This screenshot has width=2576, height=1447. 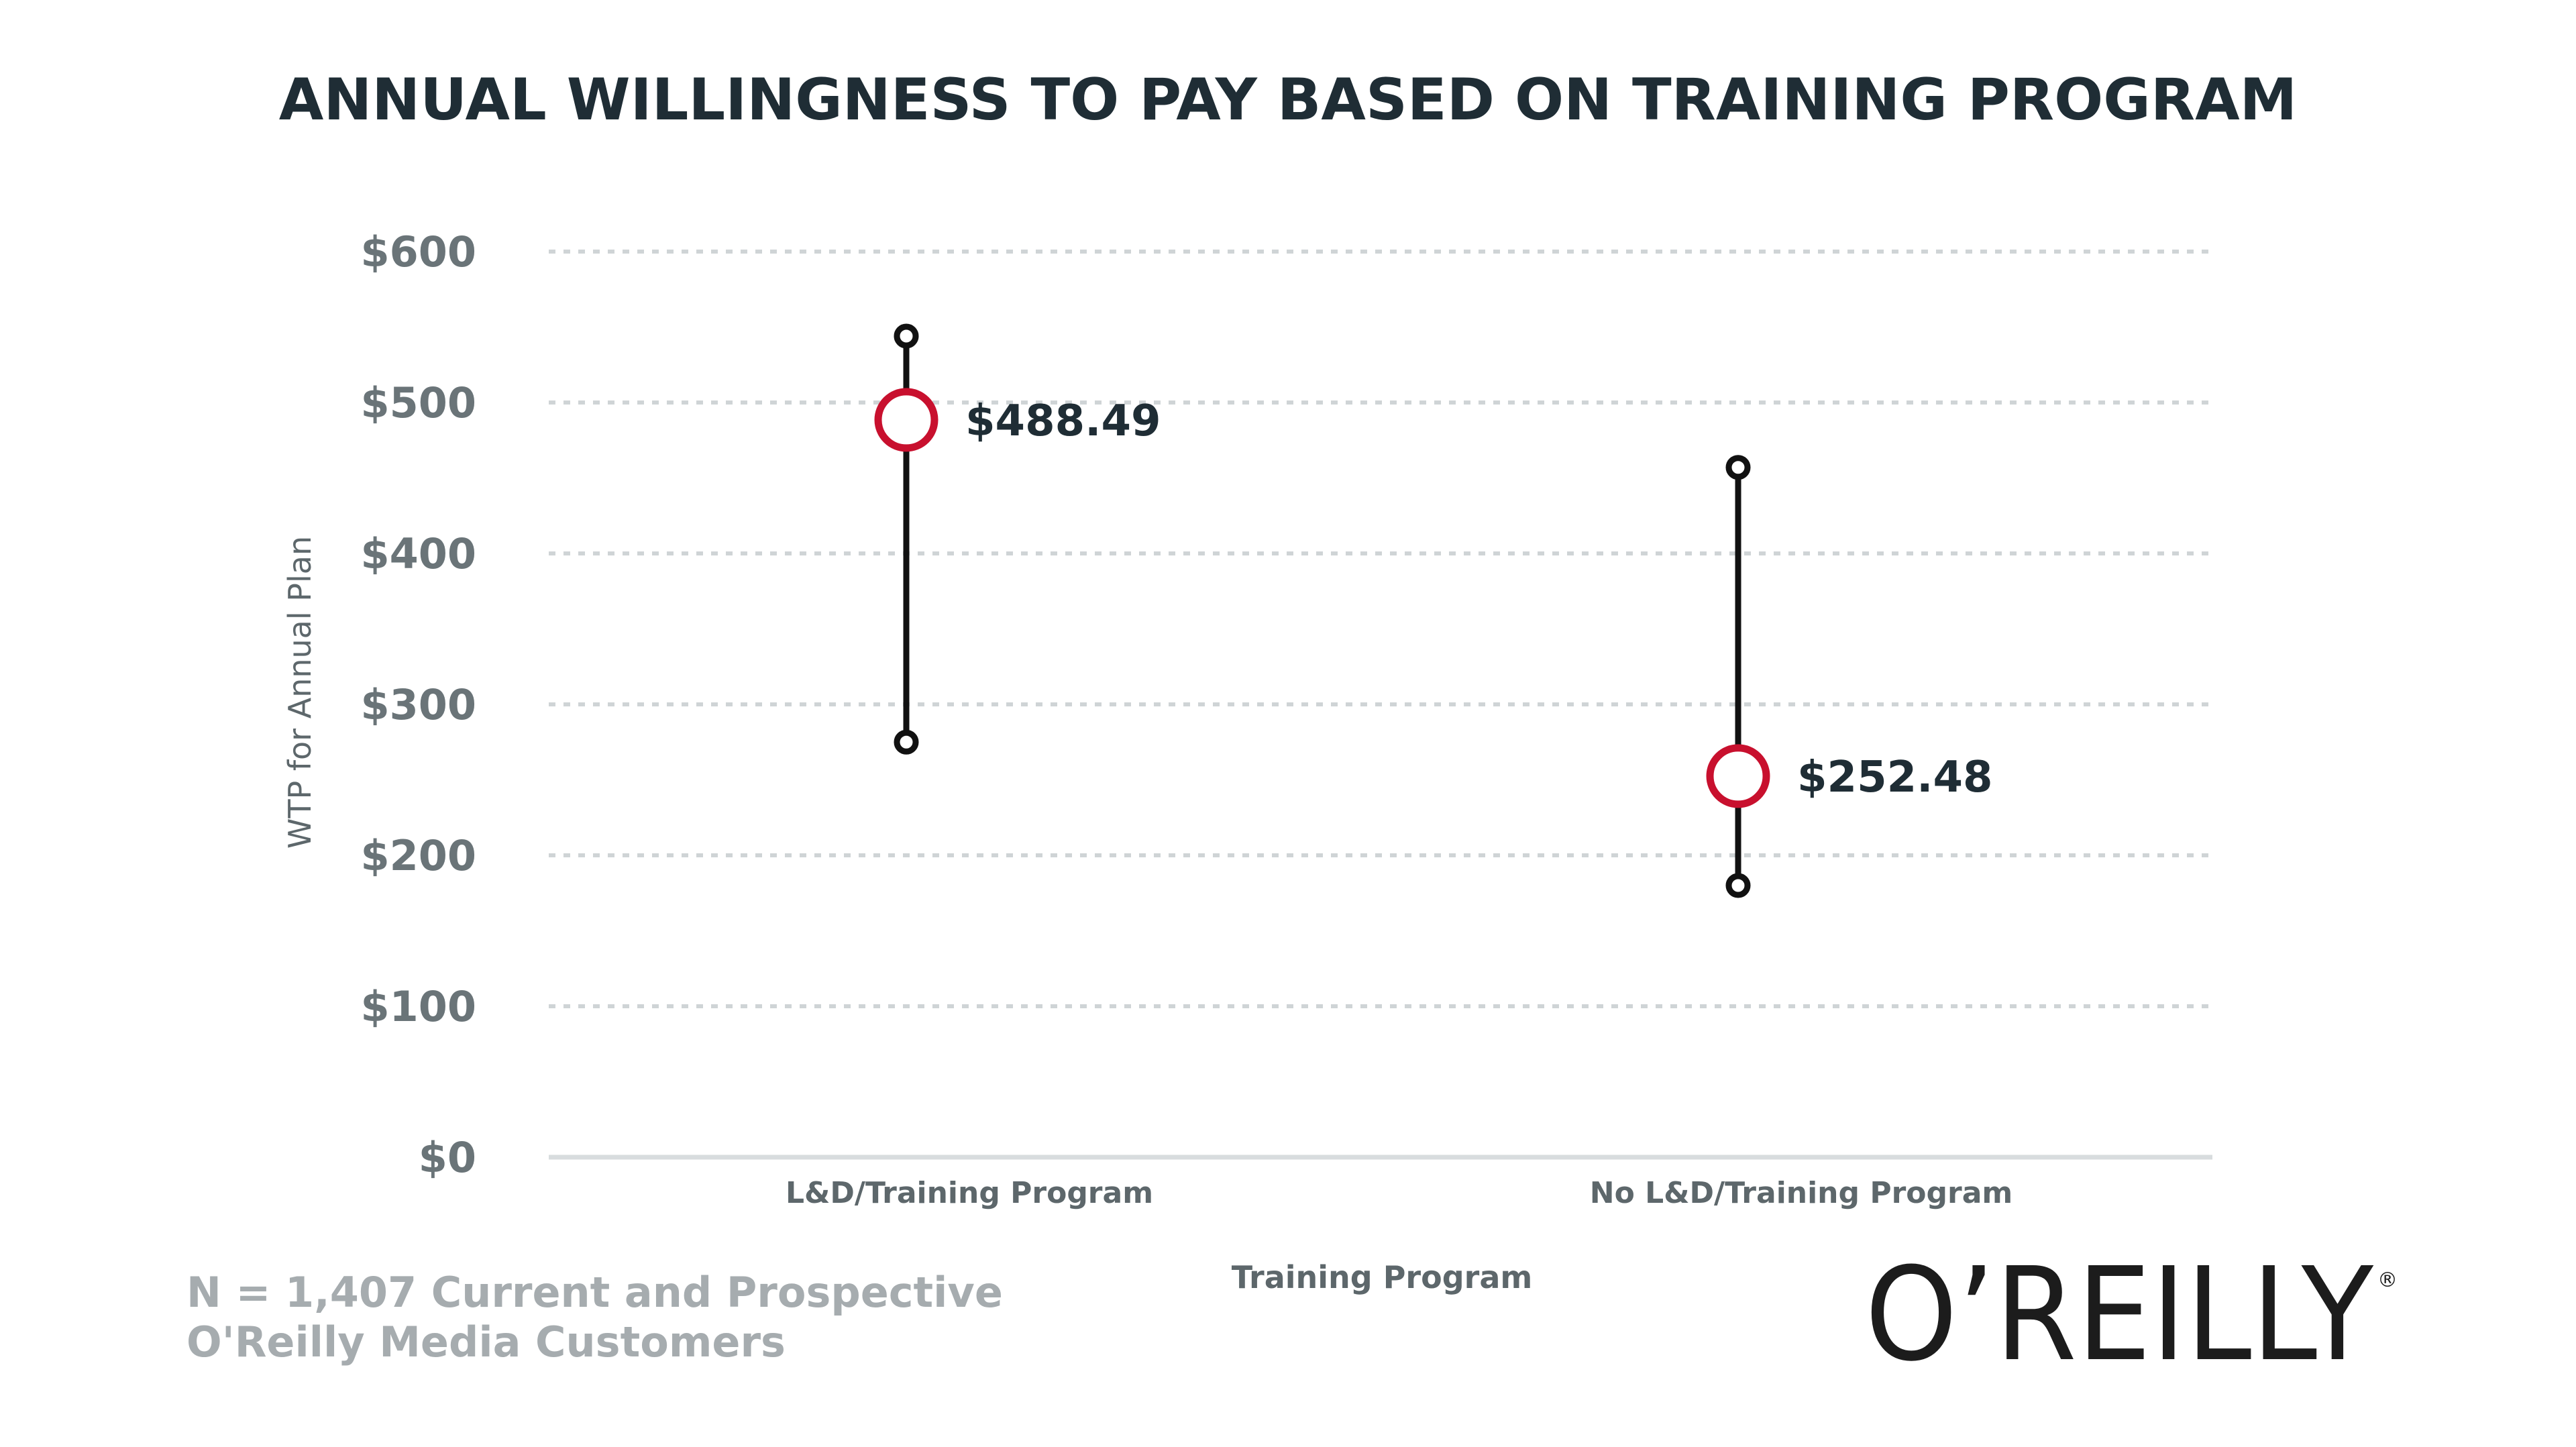 I want to click on footnote-line-2: O'Reilly Media Customers, so click(x=486, y=1342).